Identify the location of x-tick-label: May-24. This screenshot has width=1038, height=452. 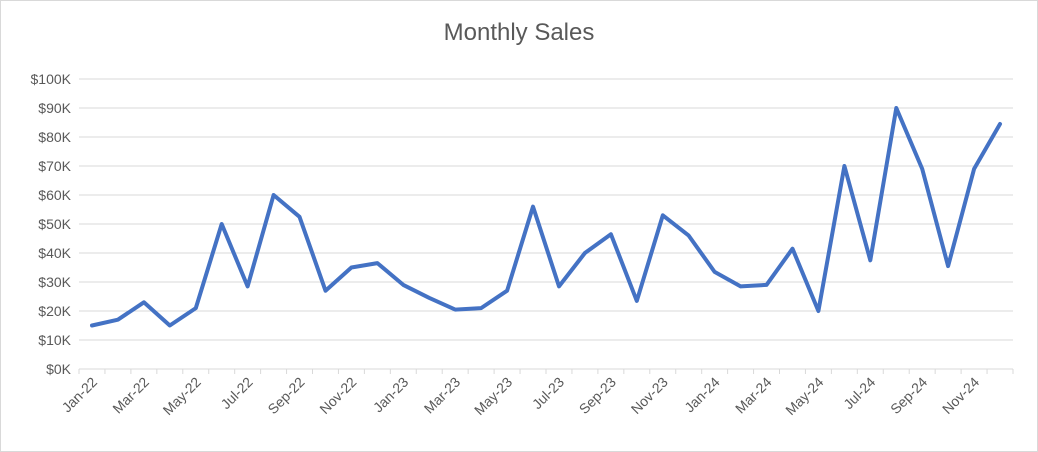
(804, 396).